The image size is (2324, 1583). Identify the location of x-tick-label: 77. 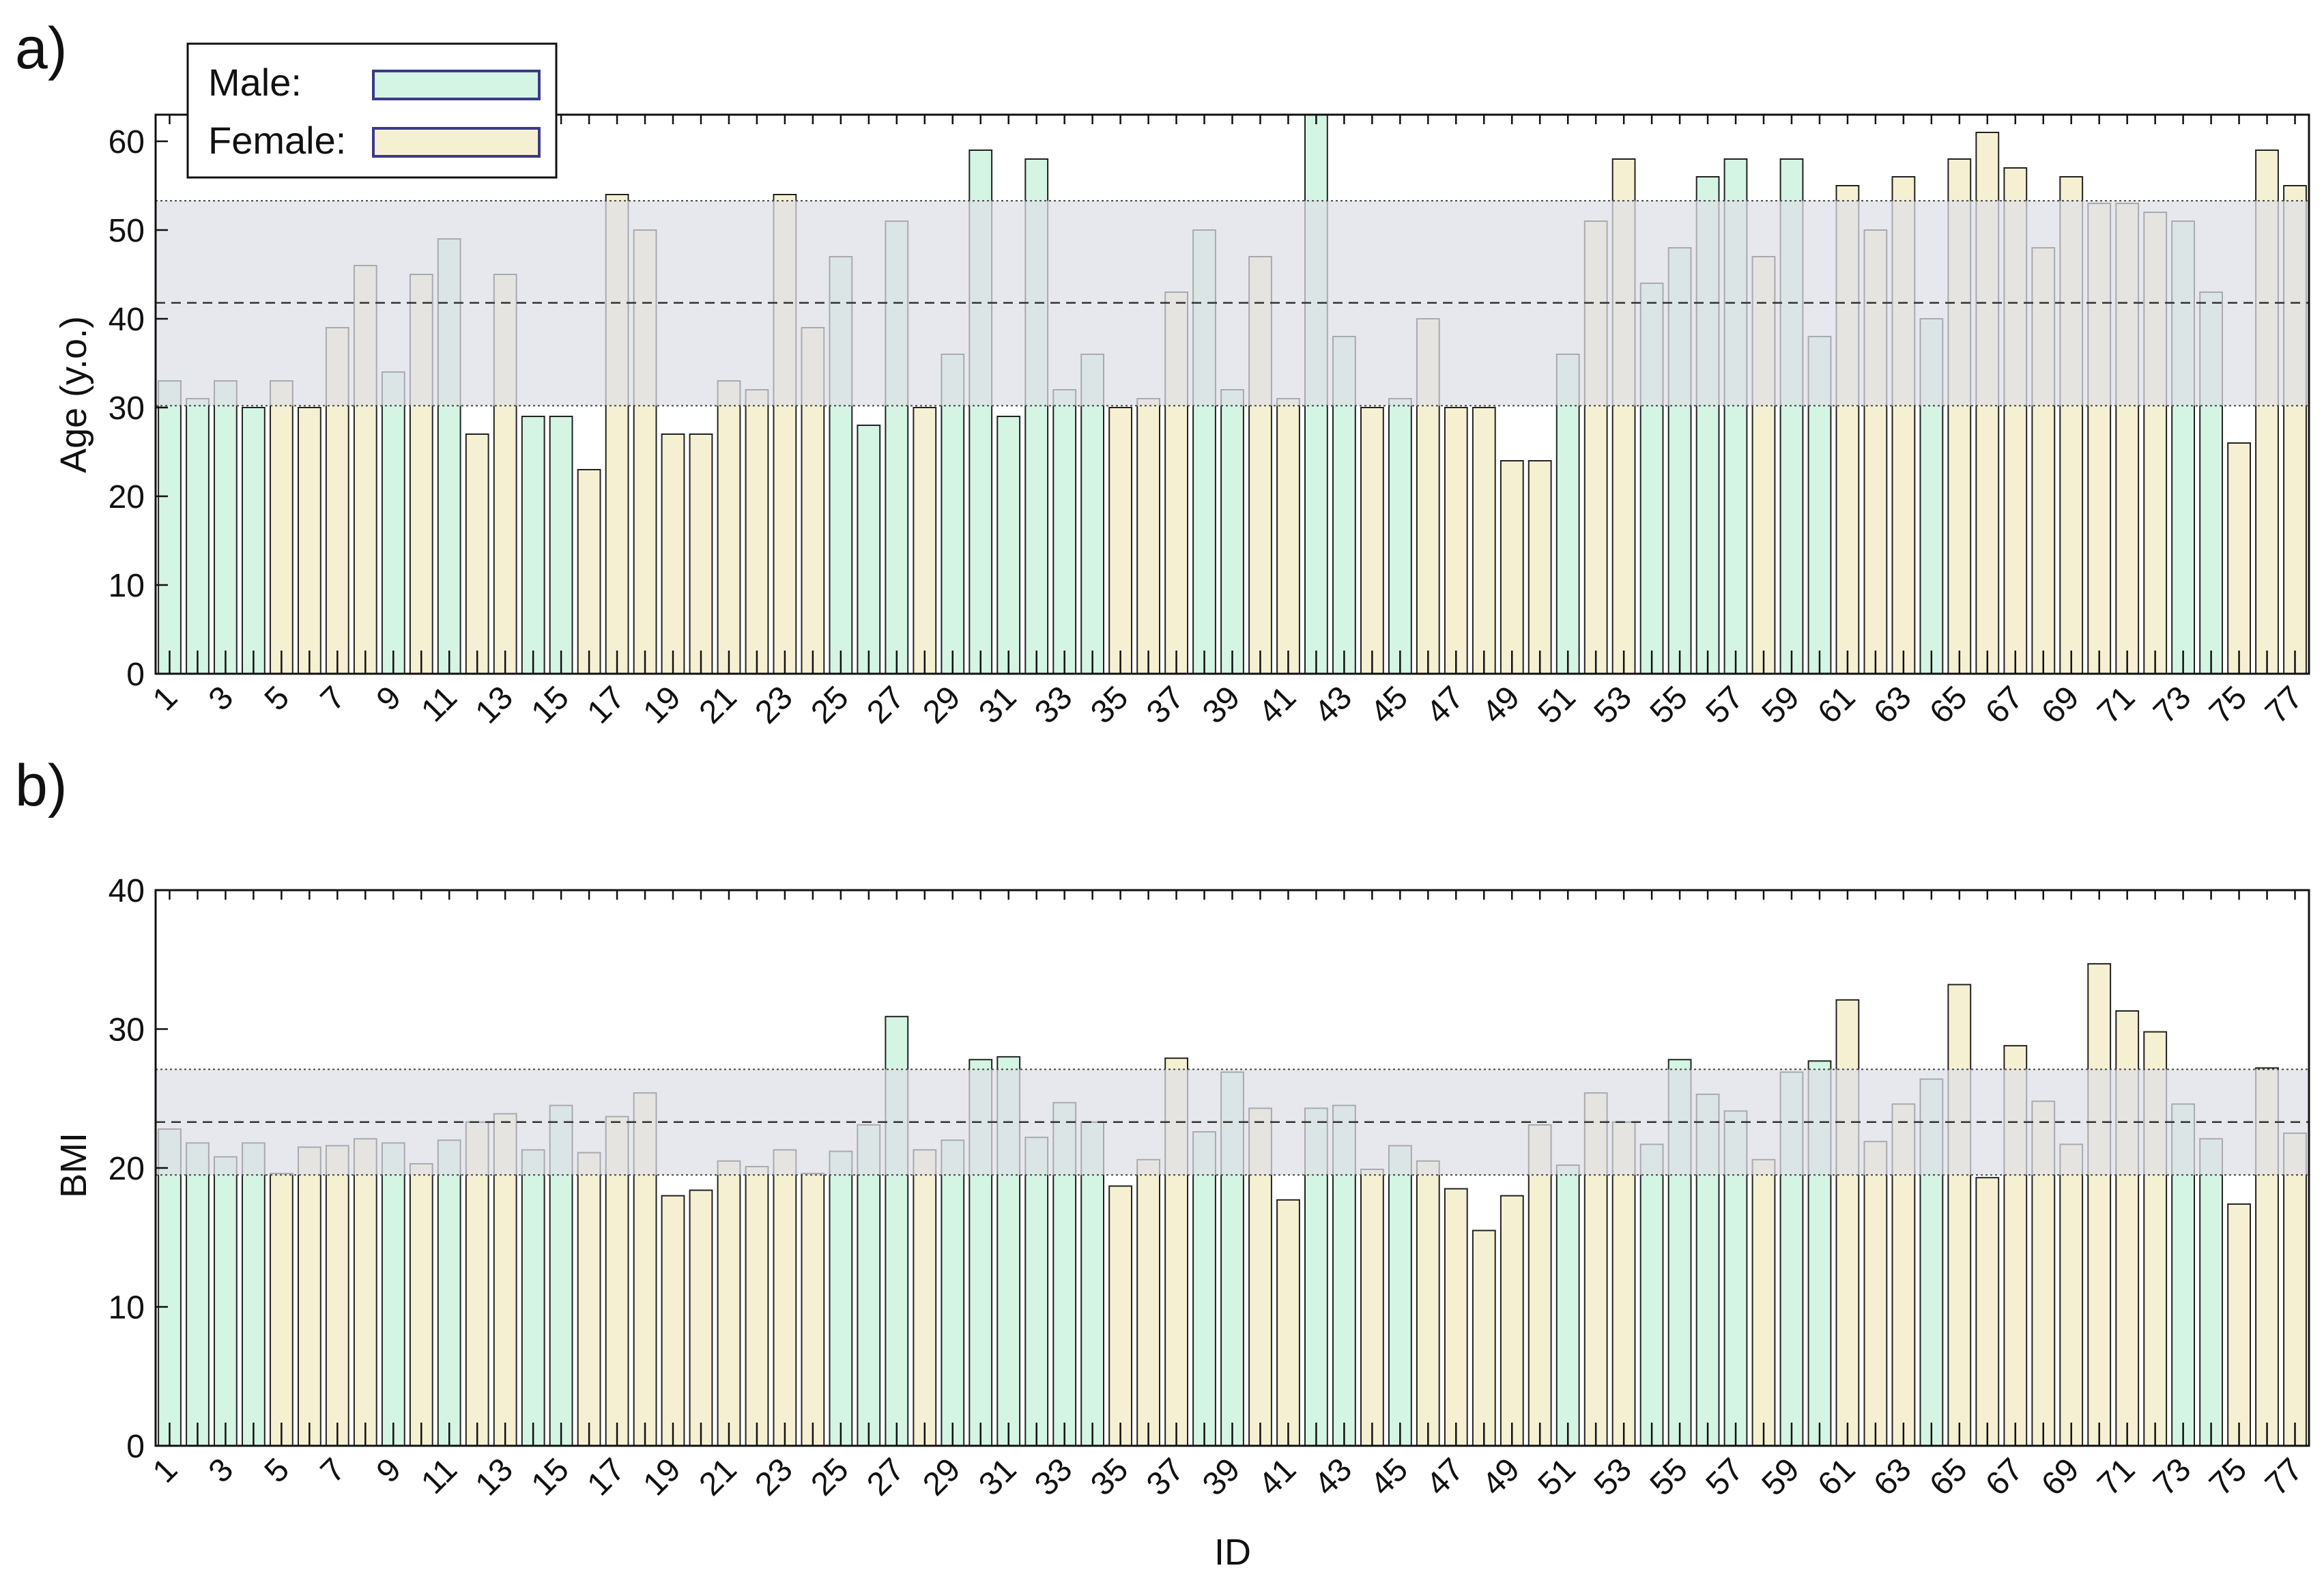
(2284, 1476).